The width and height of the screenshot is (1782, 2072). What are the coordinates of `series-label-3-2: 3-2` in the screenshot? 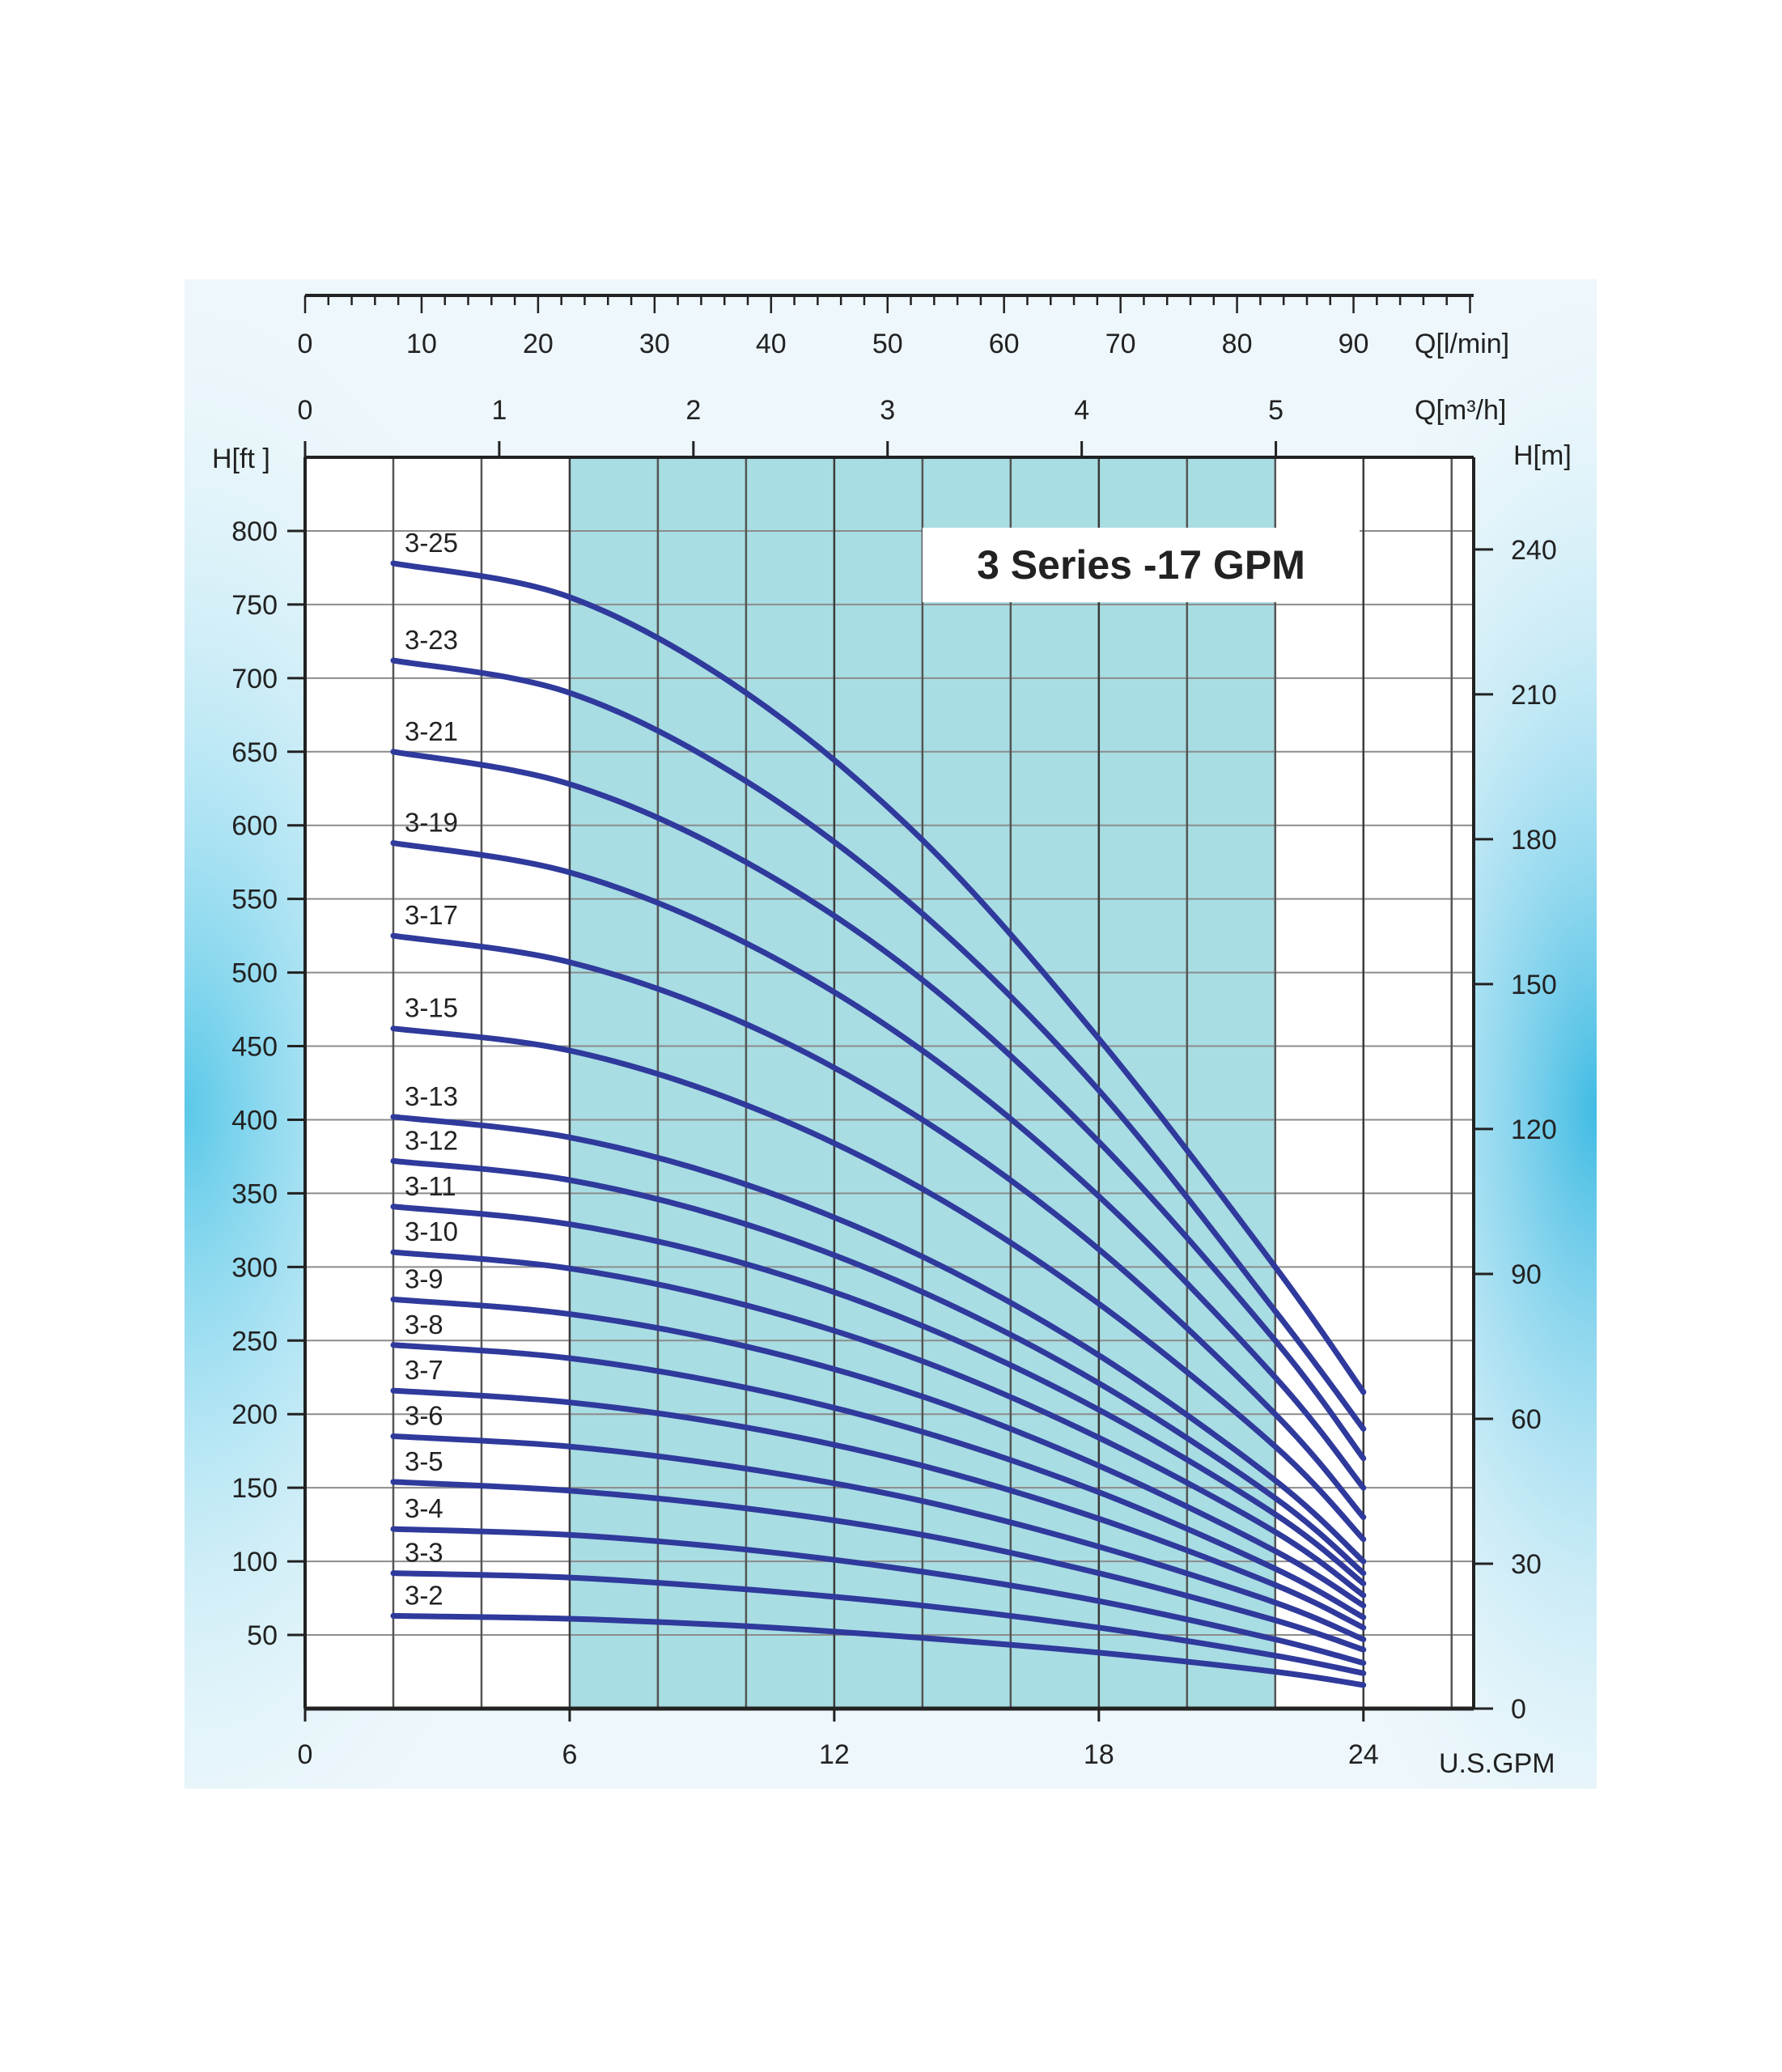 It's located at (424, 1595).